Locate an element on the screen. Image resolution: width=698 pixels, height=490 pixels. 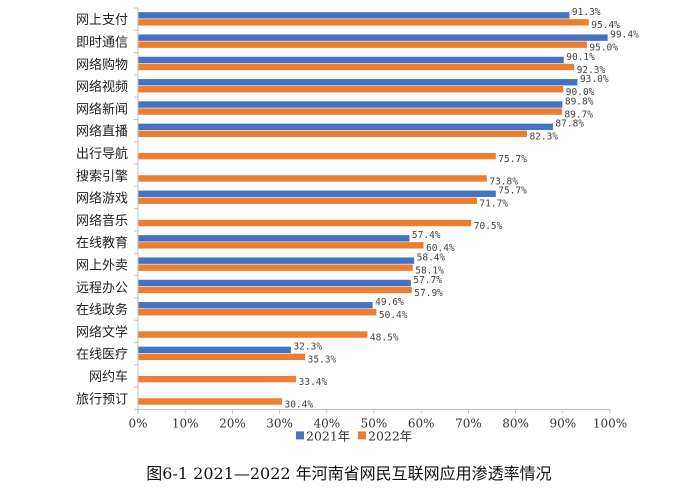
figure-caption: 图6-1 2021—2022 年河南省网民互联网应用渗透率情况 is located at coordinates (349, 473).